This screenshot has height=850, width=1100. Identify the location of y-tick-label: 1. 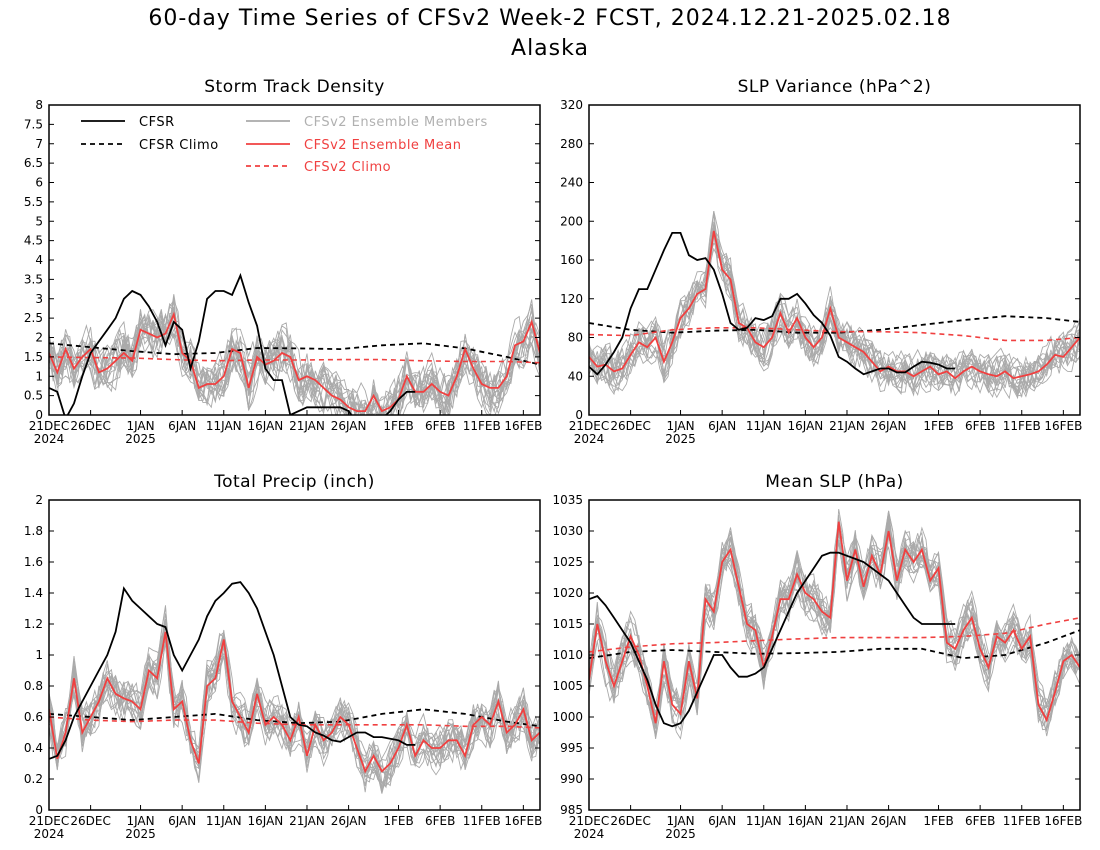
(39, 376).